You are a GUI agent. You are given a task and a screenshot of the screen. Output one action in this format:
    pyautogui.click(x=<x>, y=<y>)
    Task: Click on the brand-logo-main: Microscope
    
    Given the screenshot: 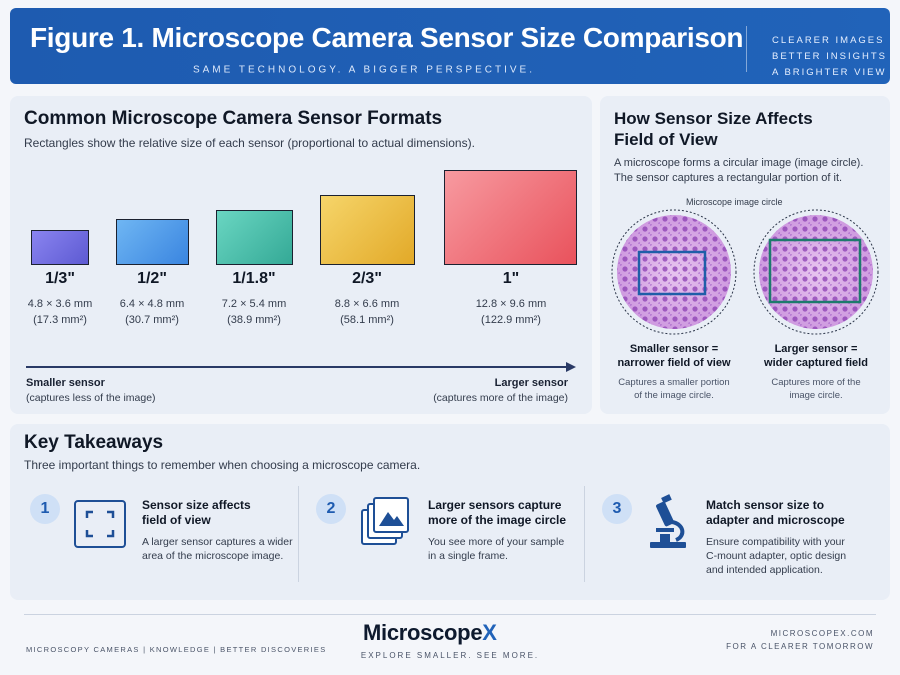 What is the action you would take?
    pyautogui.click(x=423, y=632)
    